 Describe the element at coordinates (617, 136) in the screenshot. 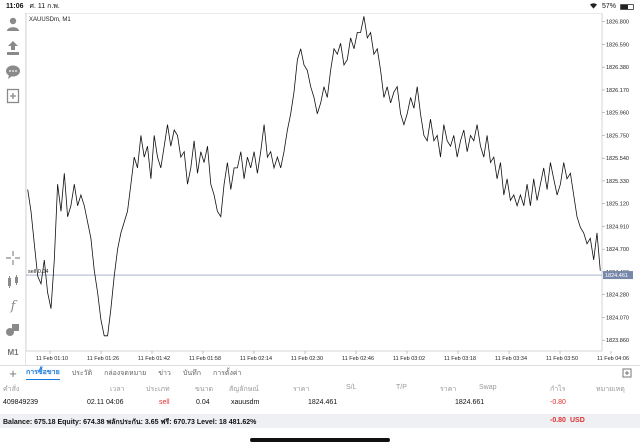

I see `price-tick-label: 1825.750` at that location.